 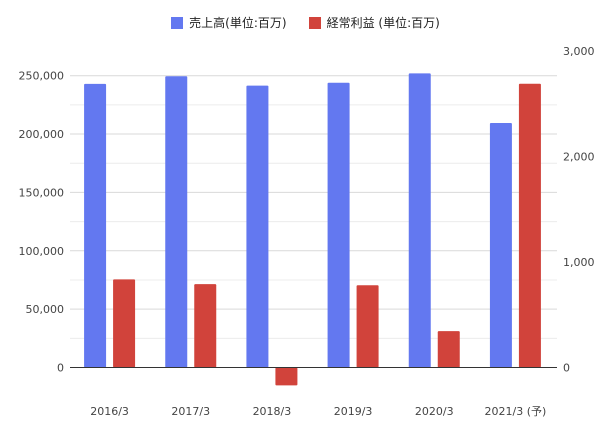 I want to click on y-right-tick-label: 0, so click(x=566, y=368).